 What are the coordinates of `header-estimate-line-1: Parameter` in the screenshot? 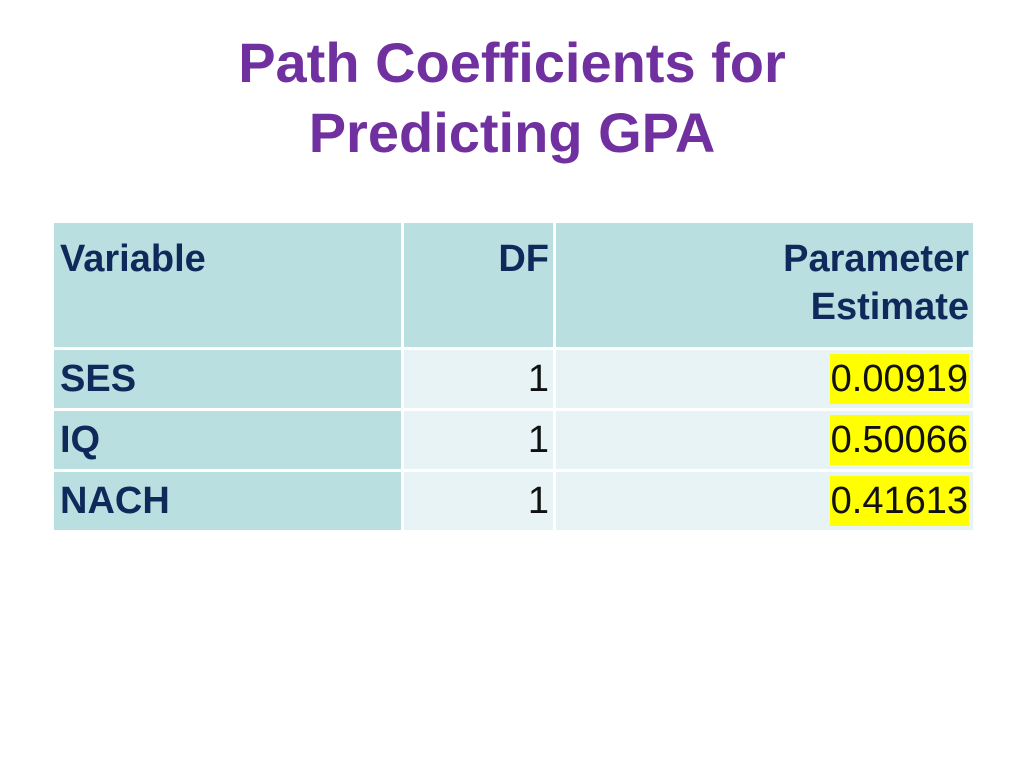 It's located at (876, 259).